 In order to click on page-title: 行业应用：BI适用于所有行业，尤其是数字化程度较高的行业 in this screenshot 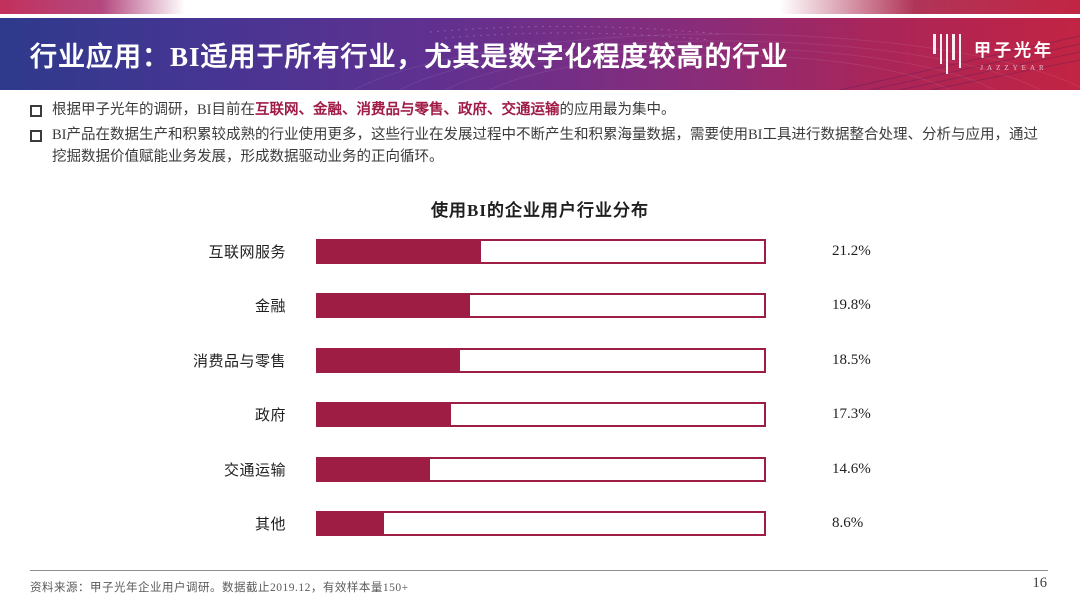, I will do `click(409, 56)`.